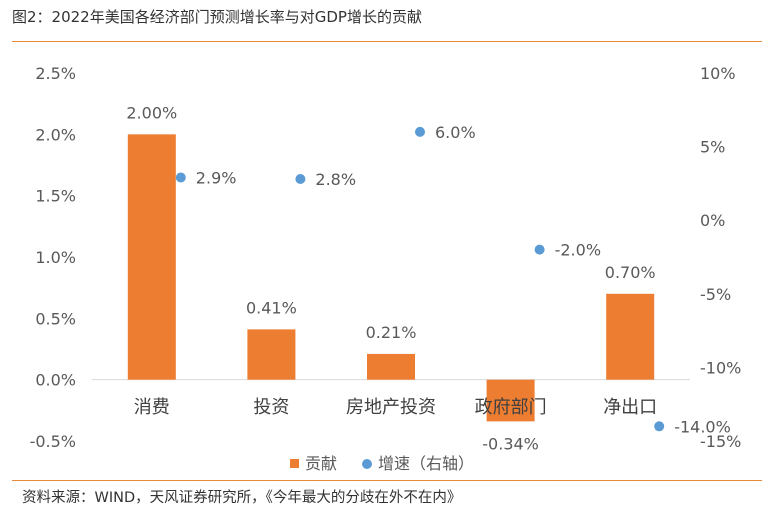 This screenshot has width=783, height=516. Describe the element at coordinates (426, 463) in the screenshot. I see `legend-dot-label: 增速（右轴）` at that location.